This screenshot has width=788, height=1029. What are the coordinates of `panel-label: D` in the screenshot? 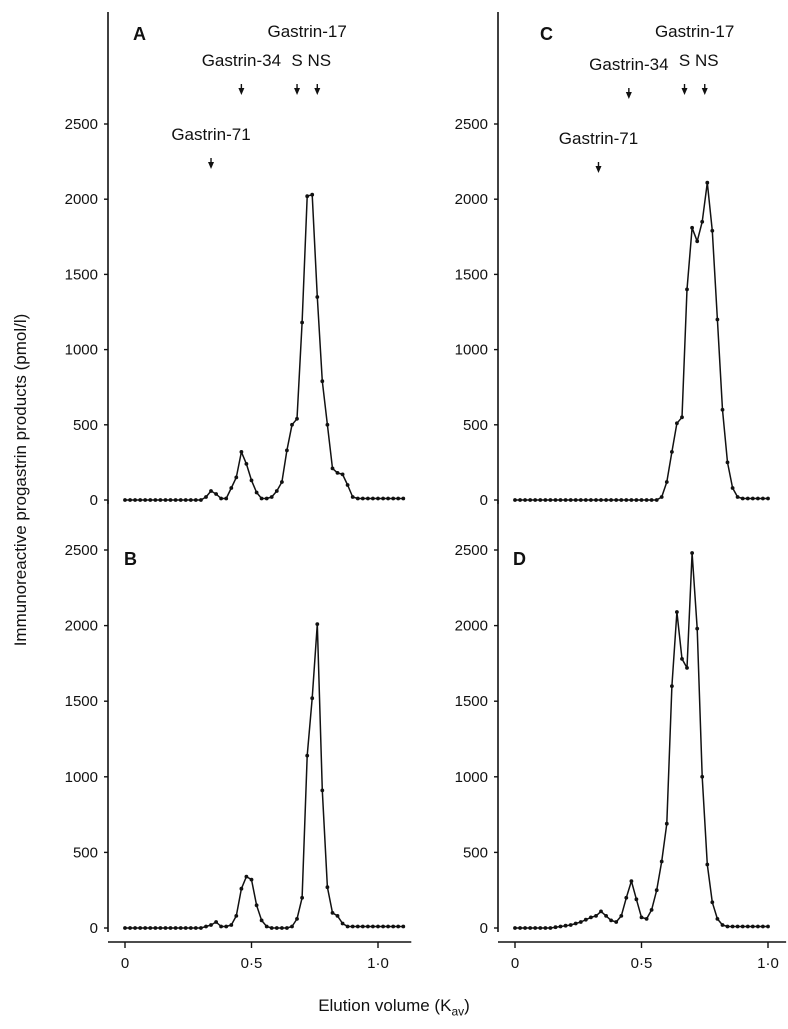 It's located at (519, 559).